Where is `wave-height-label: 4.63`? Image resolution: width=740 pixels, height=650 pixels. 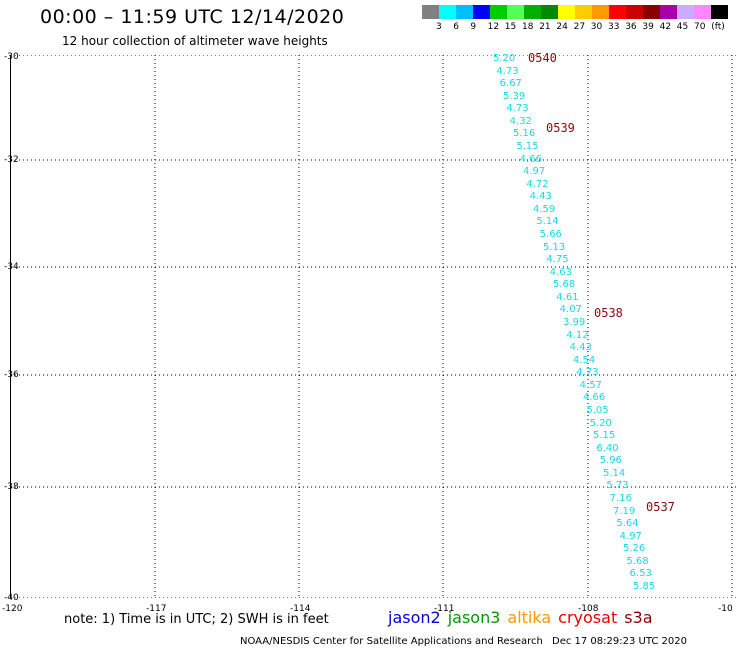 wave-height-label: 4.63 is located at coordinates (560, 272).